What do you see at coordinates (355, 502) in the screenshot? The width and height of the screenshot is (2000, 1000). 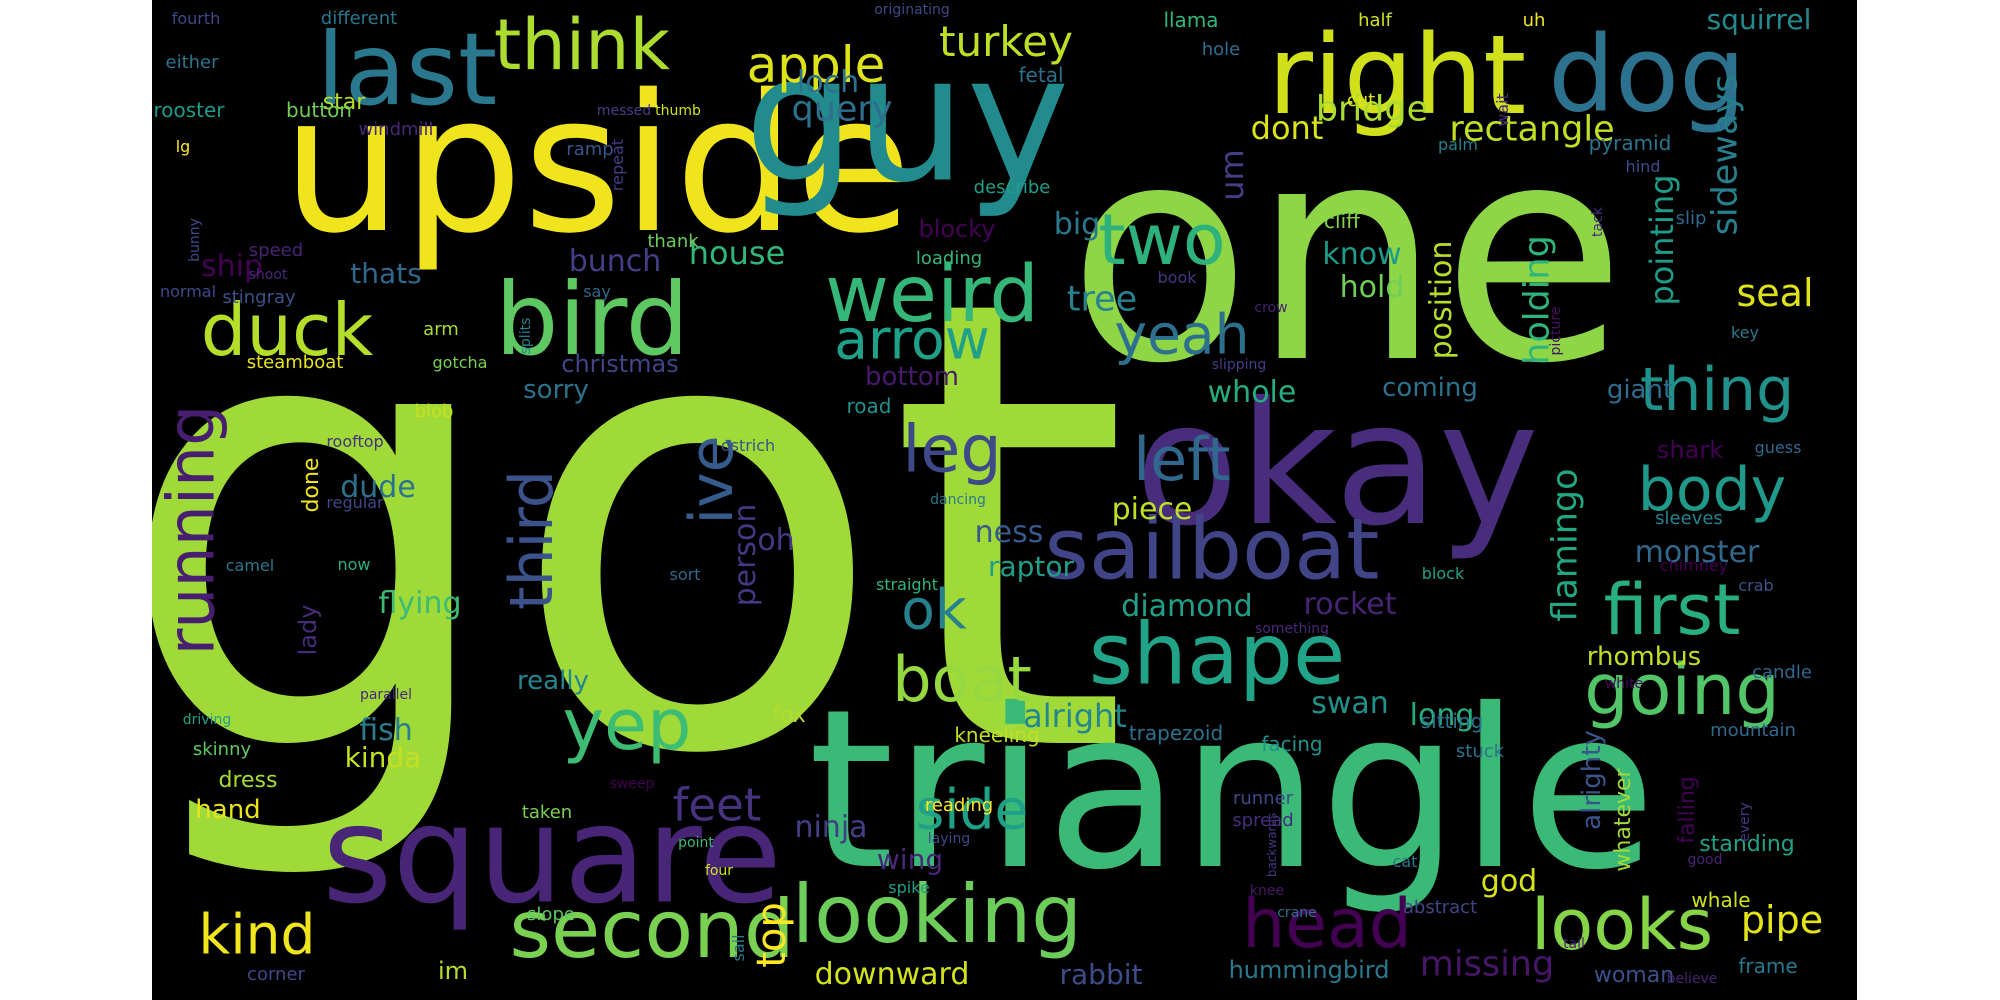 I see `word-regular: regular` at bounding box center [355, 502].